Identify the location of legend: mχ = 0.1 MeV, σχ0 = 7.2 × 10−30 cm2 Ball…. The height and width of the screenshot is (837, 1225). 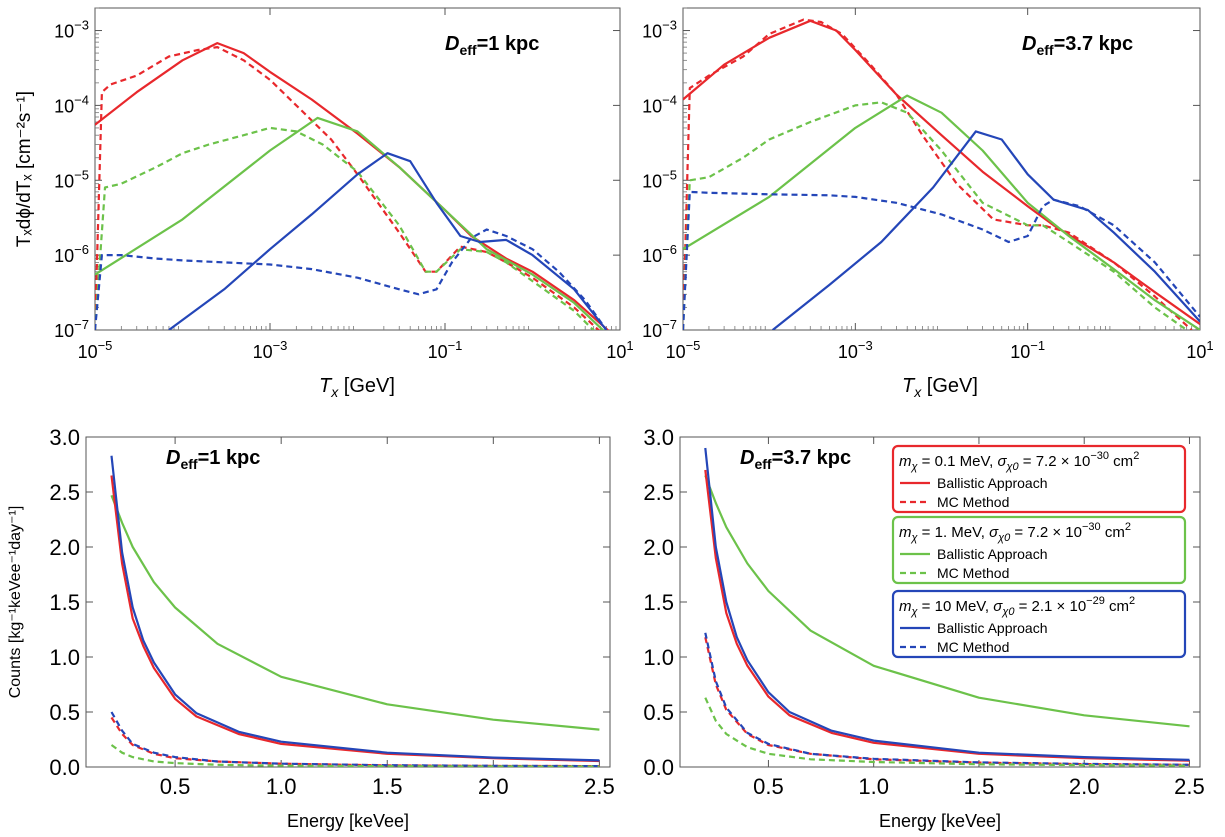
(1039, 551).